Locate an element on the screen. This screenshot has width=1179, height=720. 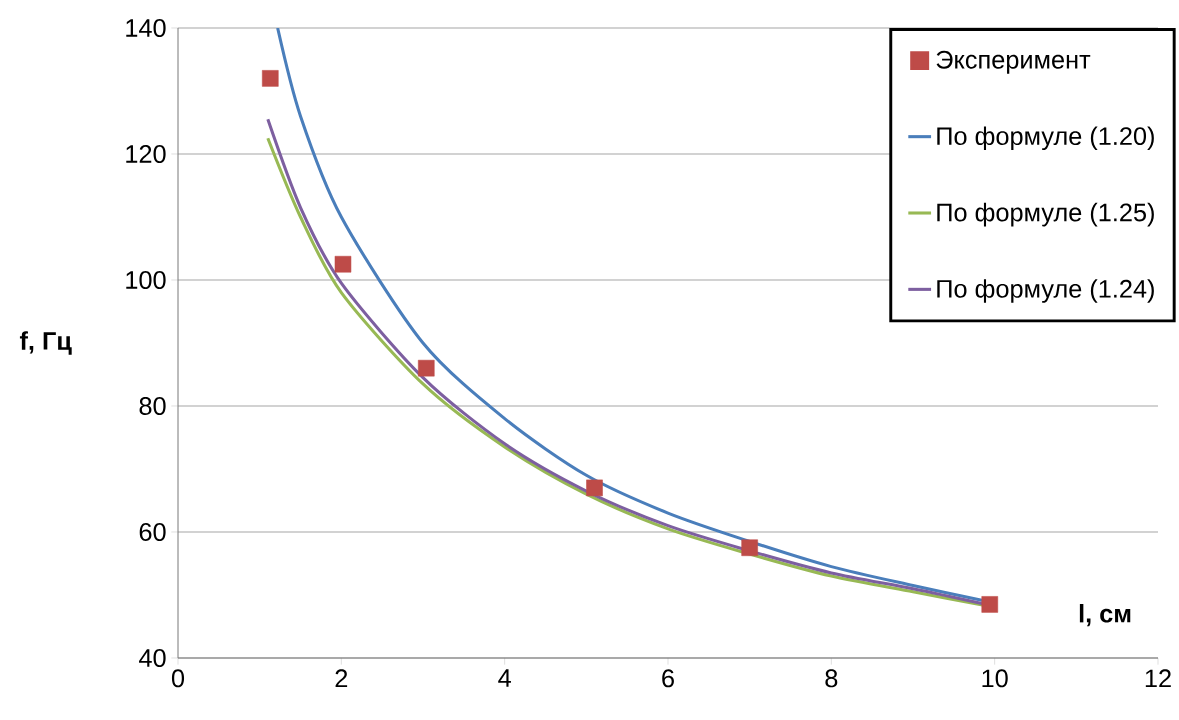
x-tick-label: 4 is located at coordinates (504, 678).